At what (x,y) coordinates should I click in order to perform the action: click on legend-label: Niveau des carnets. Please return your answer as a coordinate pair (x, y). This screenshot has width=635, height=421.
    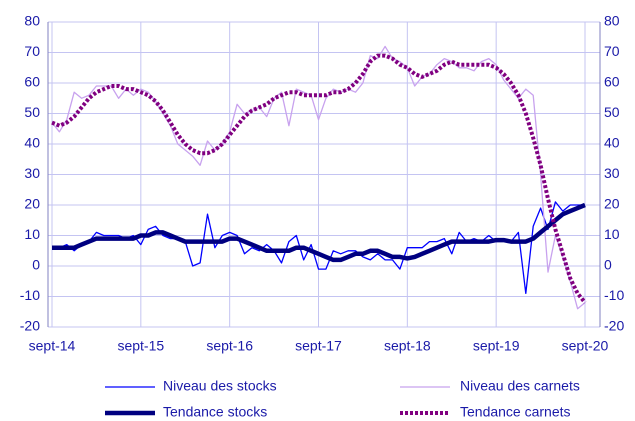
    Looking at the image, I should click on (520, 386).